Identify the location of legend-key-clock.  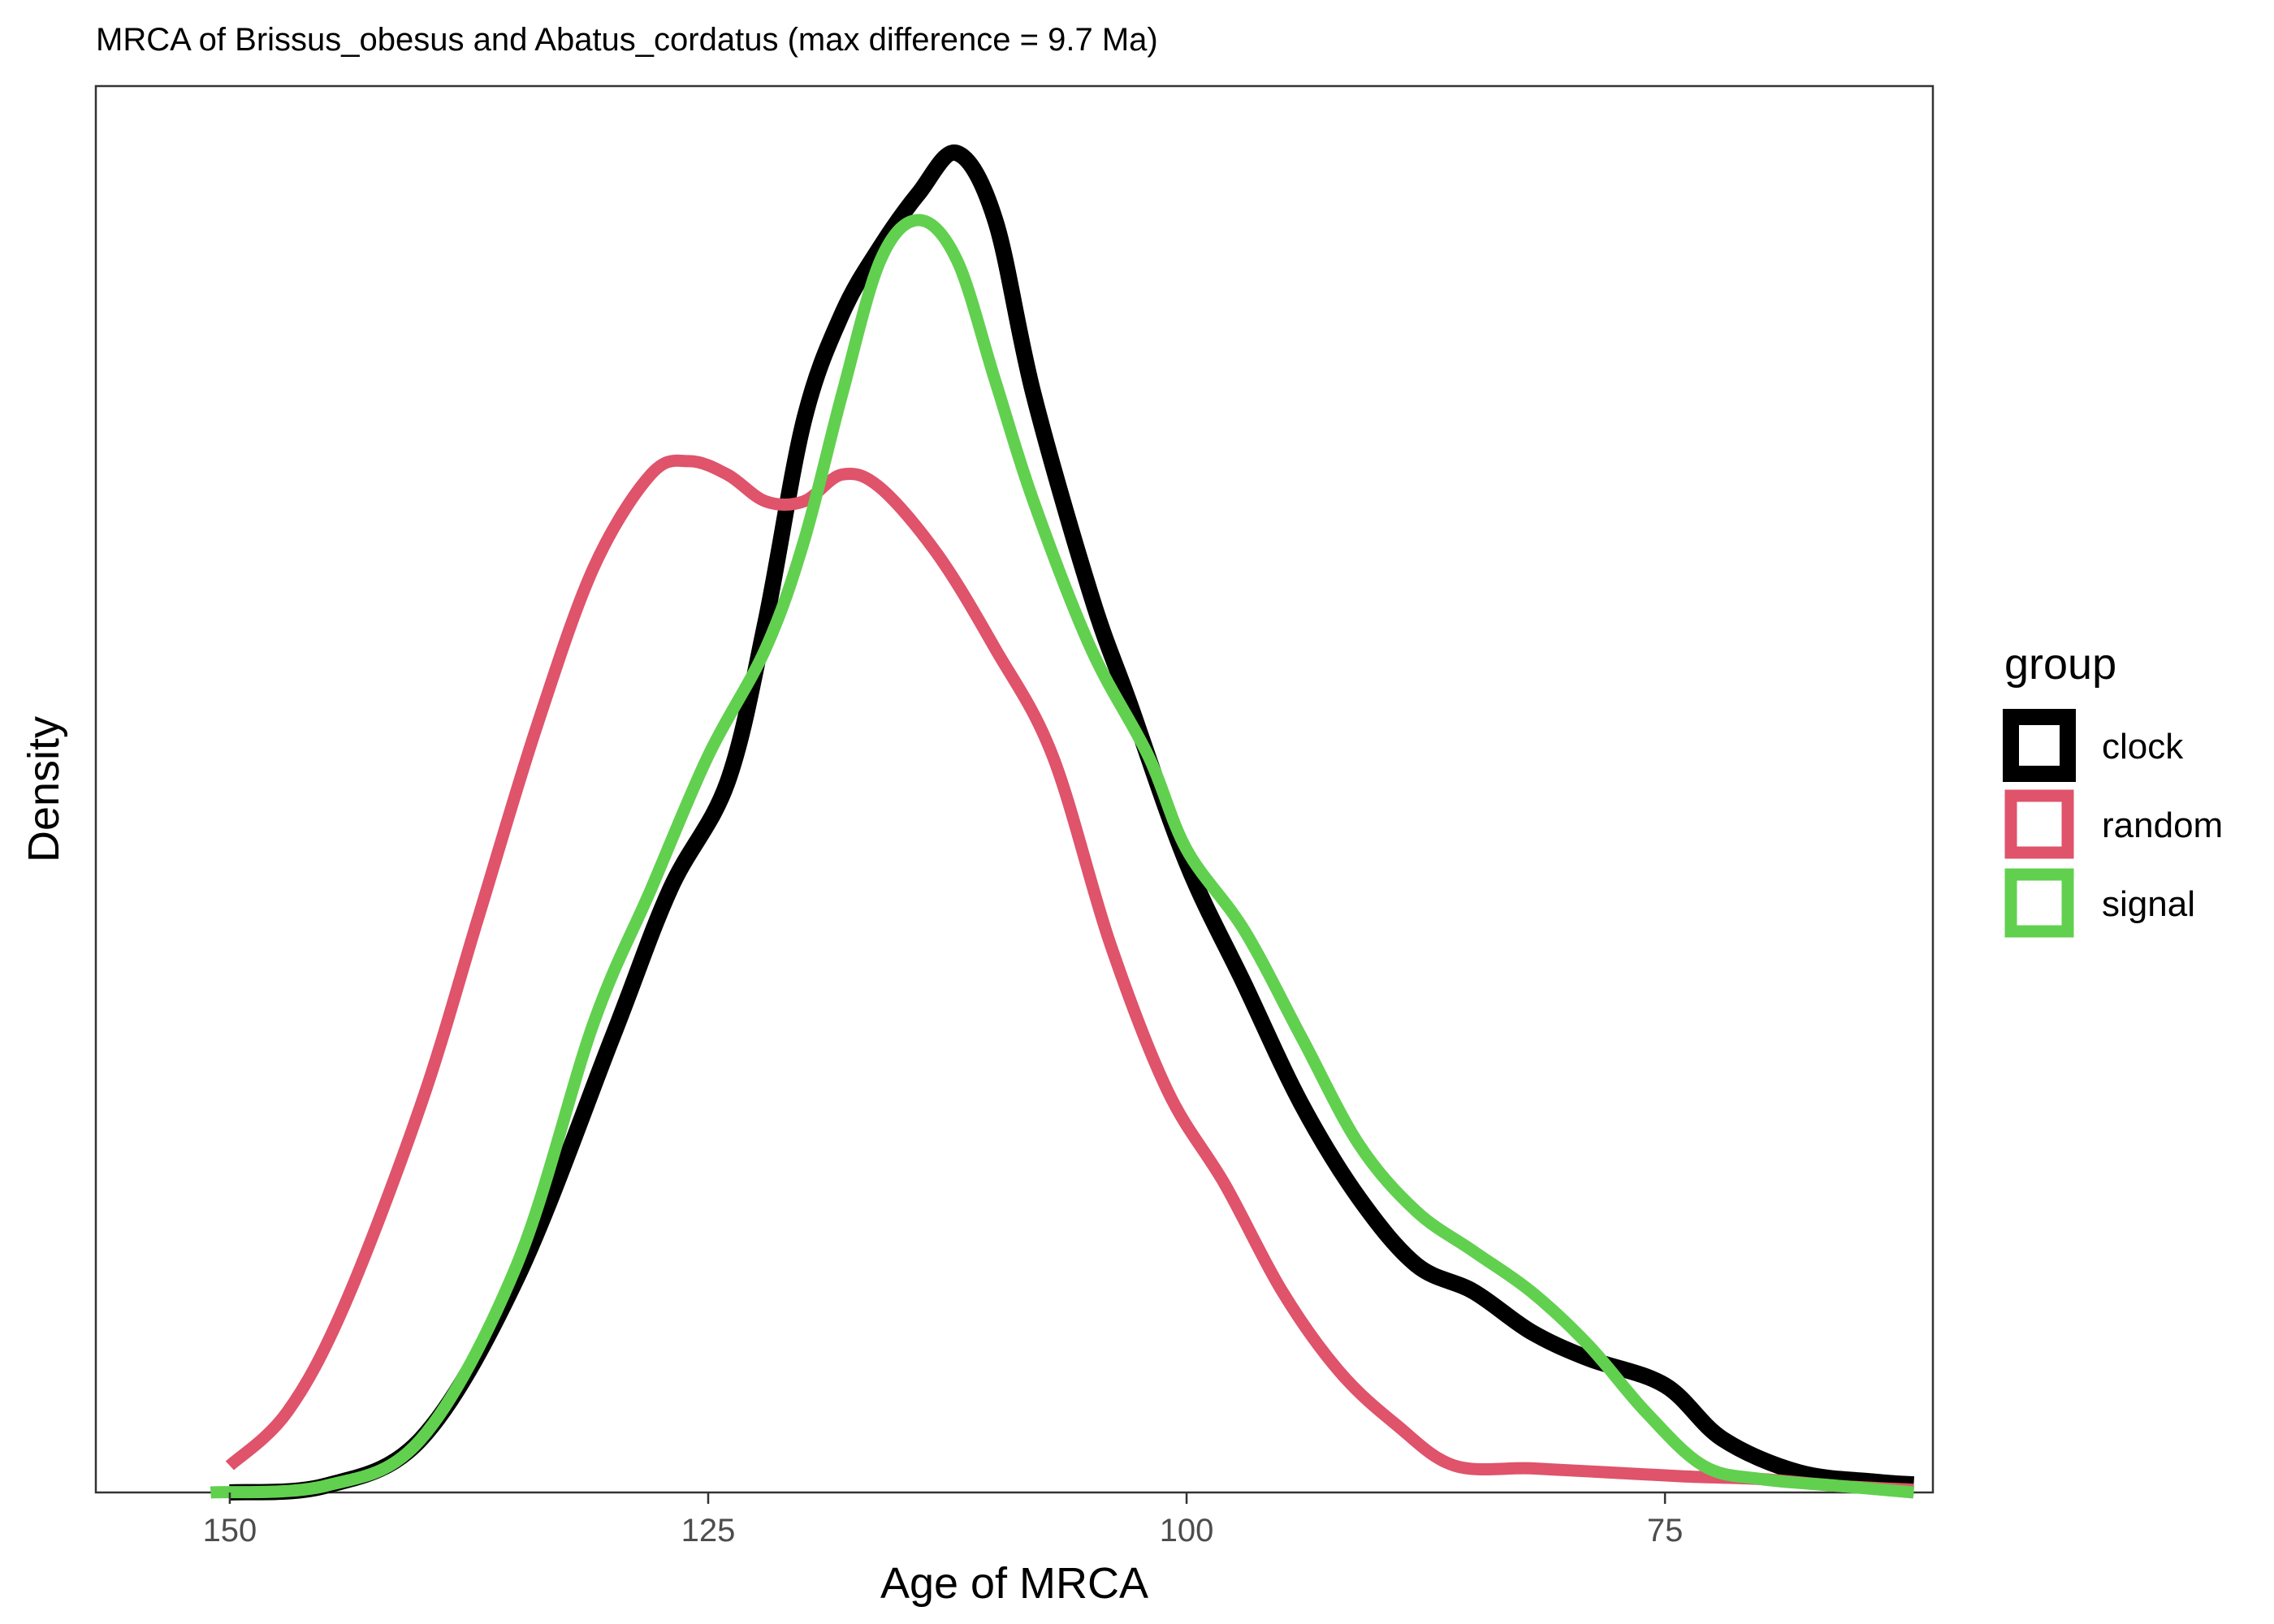
(2040, 746).